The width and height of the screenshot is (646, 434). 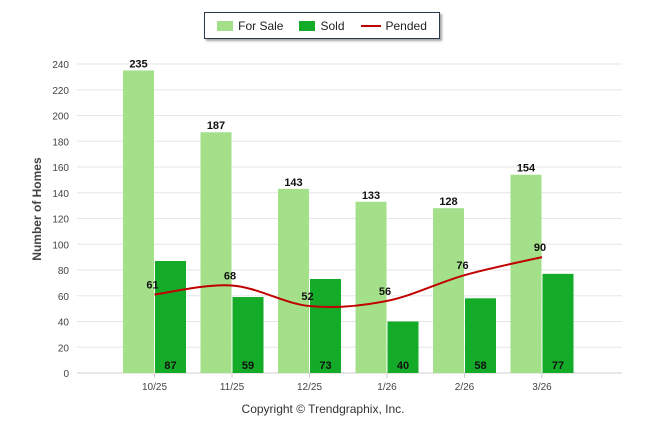 What do you see at coordinates (540, 248) in the screenshot?
I see `data-label-pended: 90` at bounding box center [540, 248].